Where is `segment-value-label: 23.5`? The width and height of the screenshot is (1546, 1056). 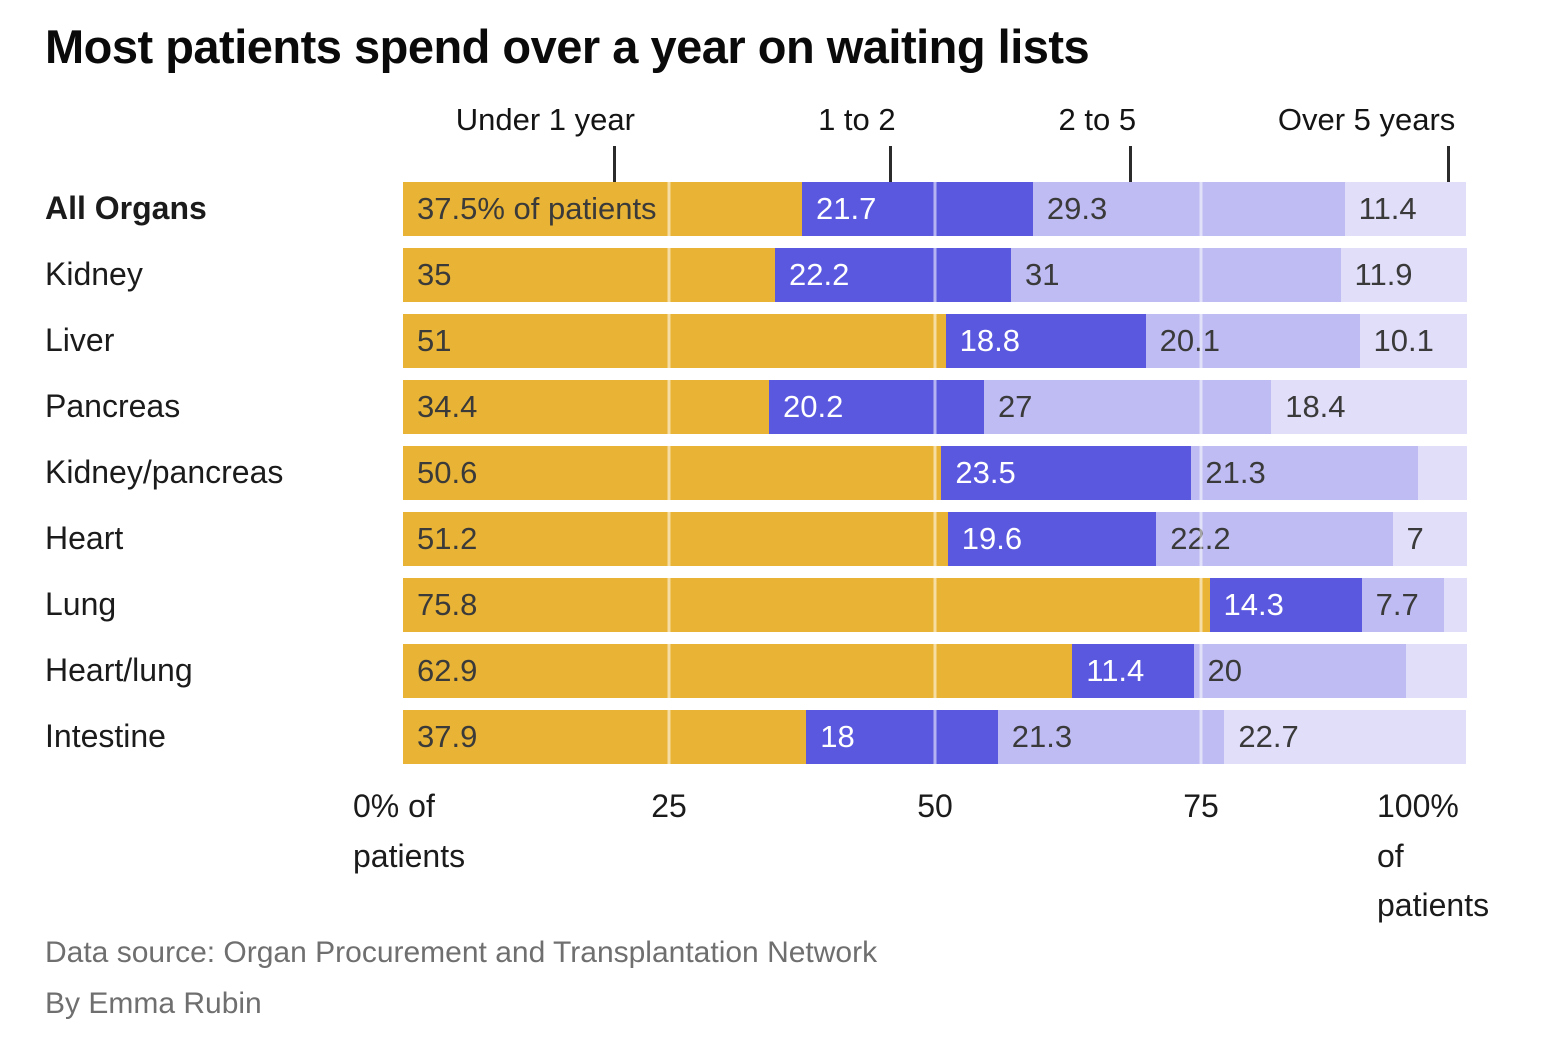
segment-value-label: 23.5 is located at coordinates (985, 473).